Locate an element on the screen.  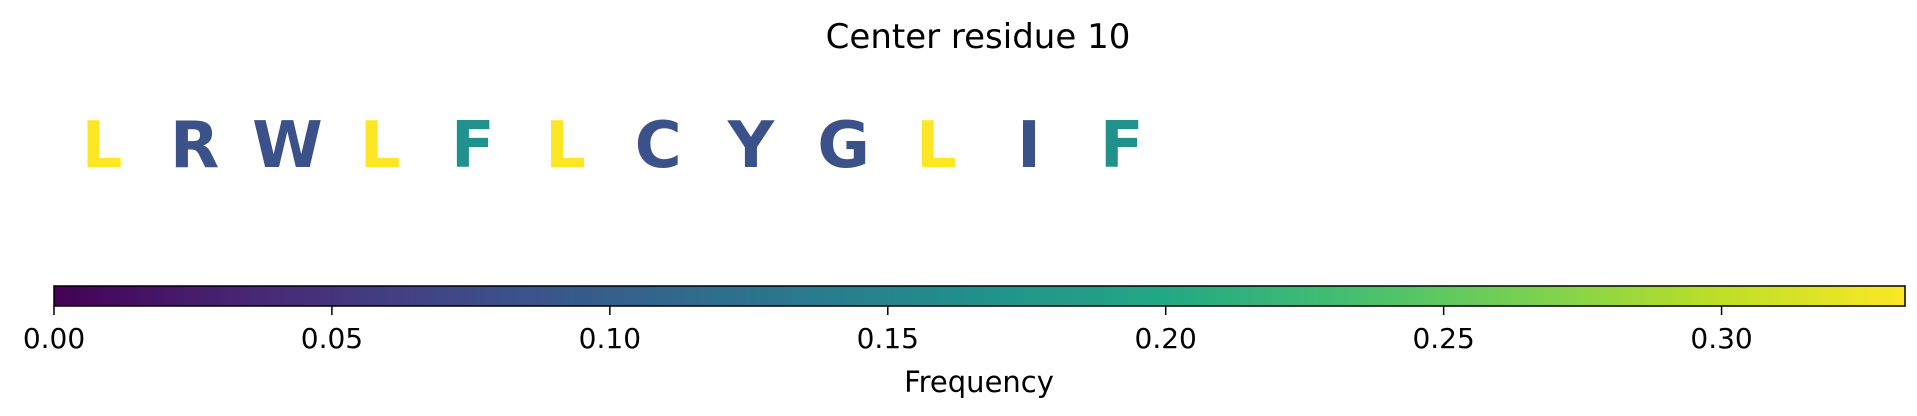
chart-title: Center residue 10 is located at coordinates (978, 37).